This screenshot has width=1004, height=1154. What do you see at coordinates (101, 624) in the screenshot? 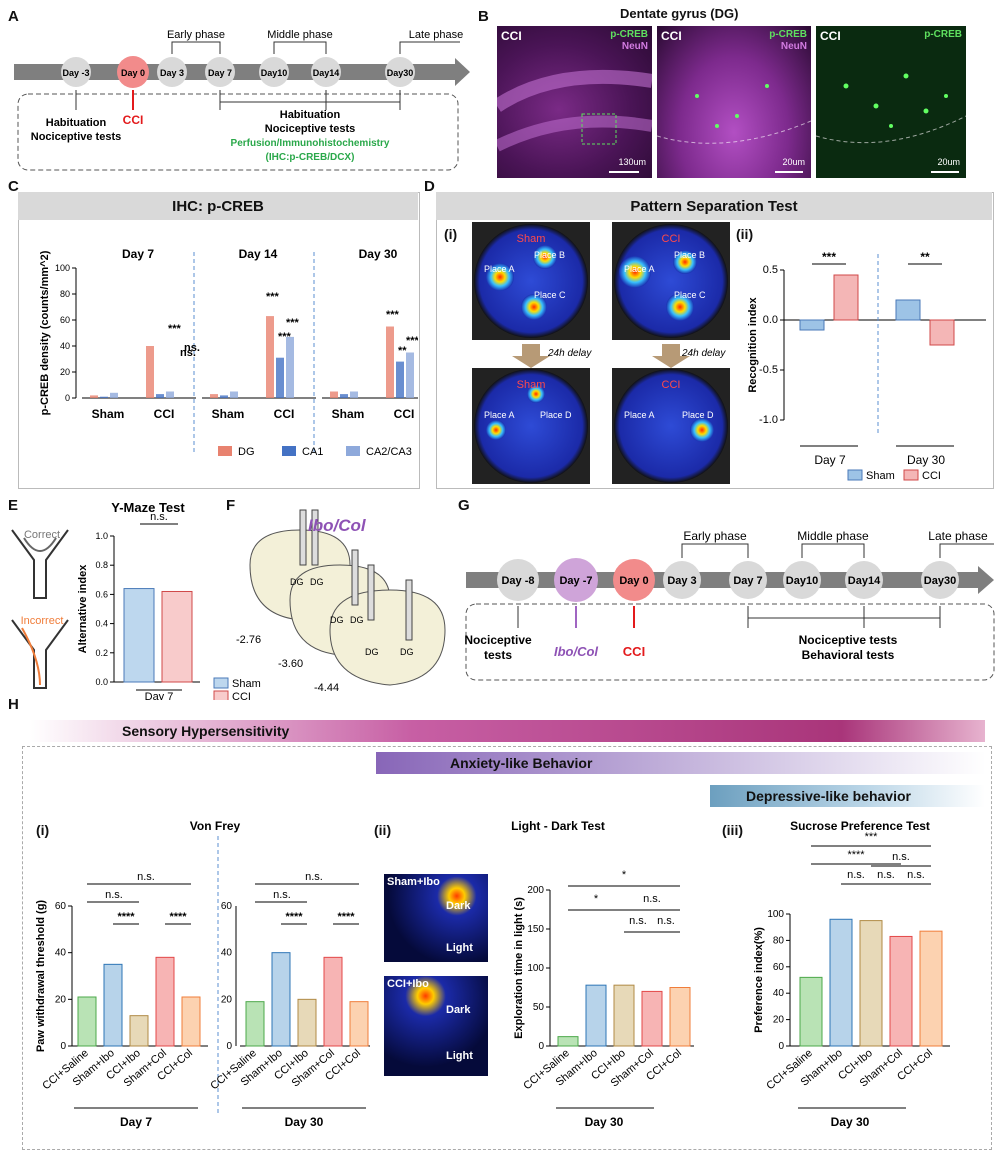
I see `e-ytick-label-2: 0.4` at bounding box center [101, 624].